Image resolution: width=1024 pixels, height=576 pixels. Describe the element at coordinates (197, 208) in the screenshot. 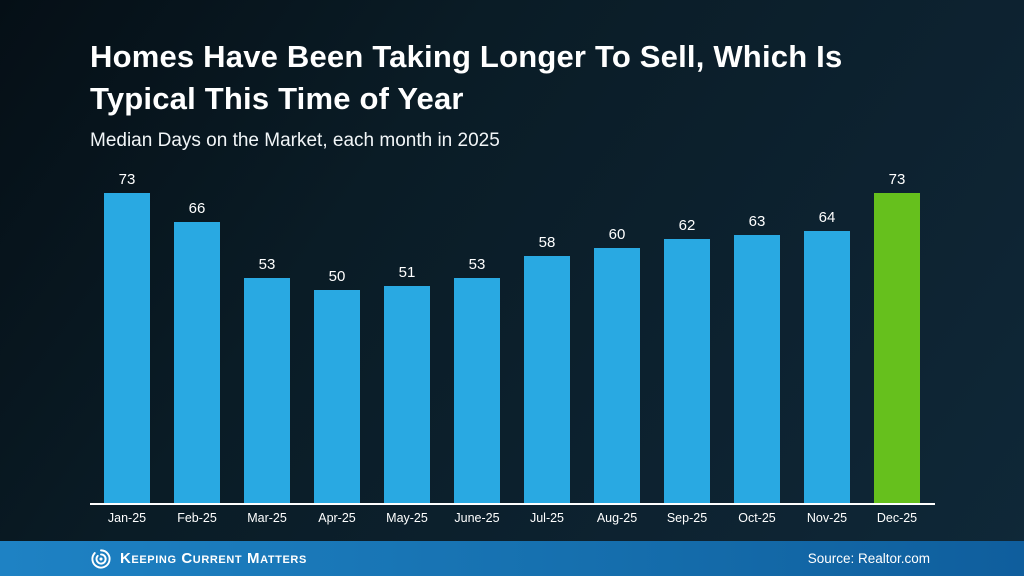

I see `bar-value-label: 66` at that location.